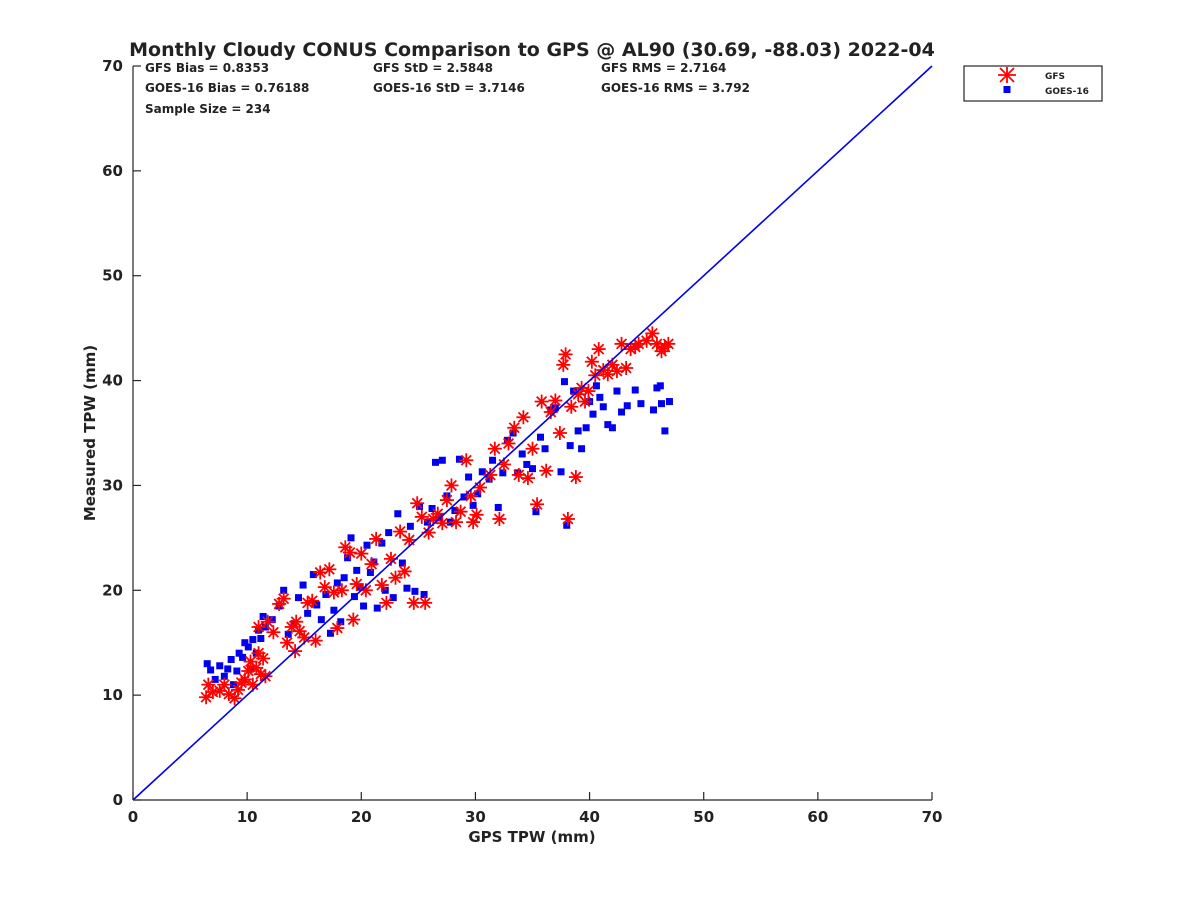  What do you see at coordinates (433, 68) in the screenshot?
I see `stat-gfs-std: GFS StD = 2.5848` at bounding box center [433, 68].